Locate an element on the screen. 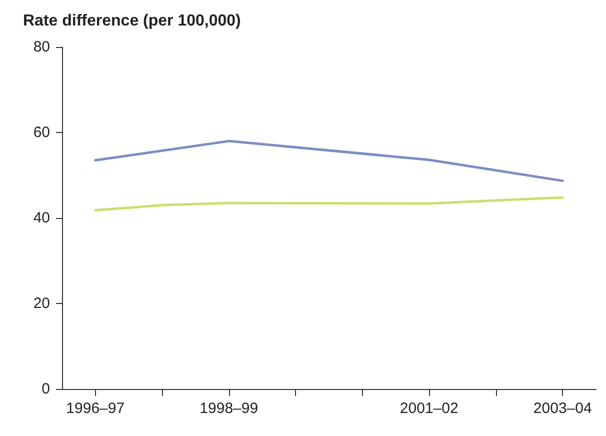 The width and height of the screenshot is (606, 436). y-tick-label: 80 is located at coordinates (41, 47).